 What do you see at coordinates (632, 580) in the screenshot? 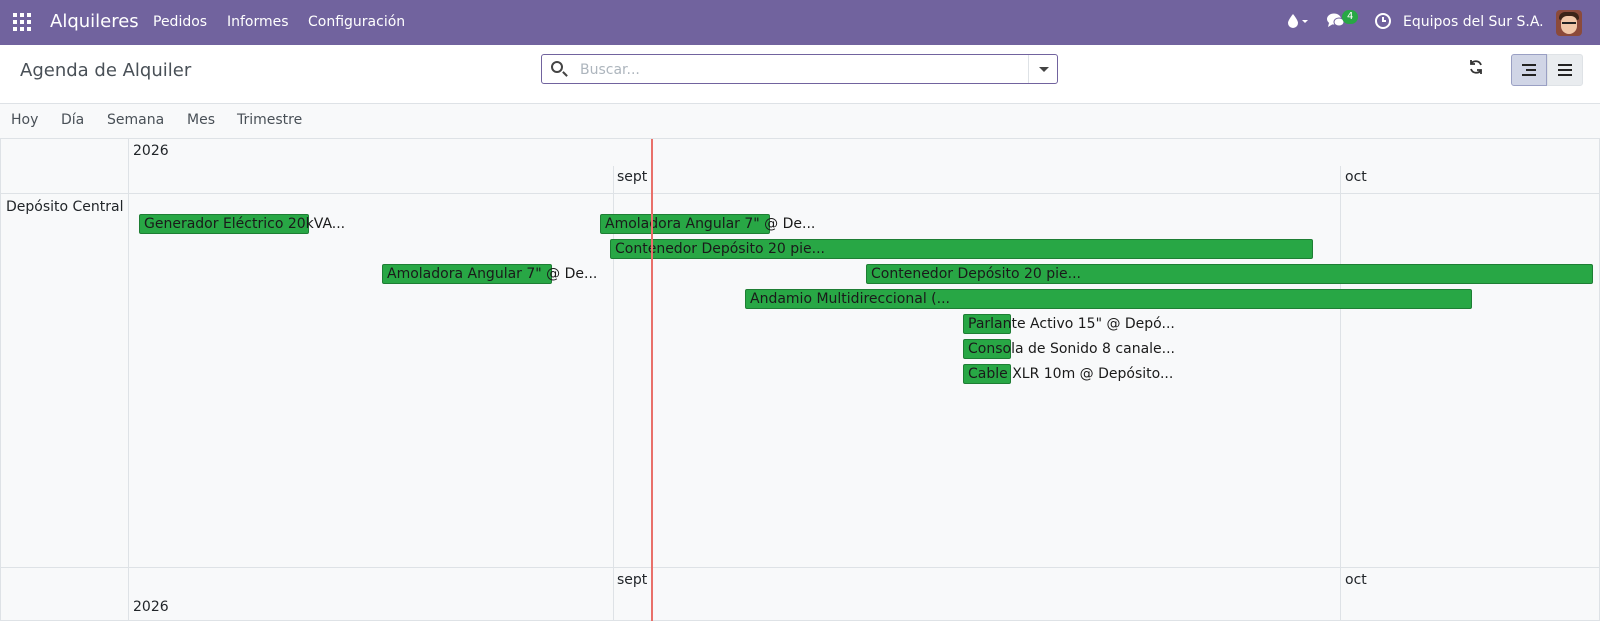
I see `month-footer-sept: sept` at bounding box center [632, 580].